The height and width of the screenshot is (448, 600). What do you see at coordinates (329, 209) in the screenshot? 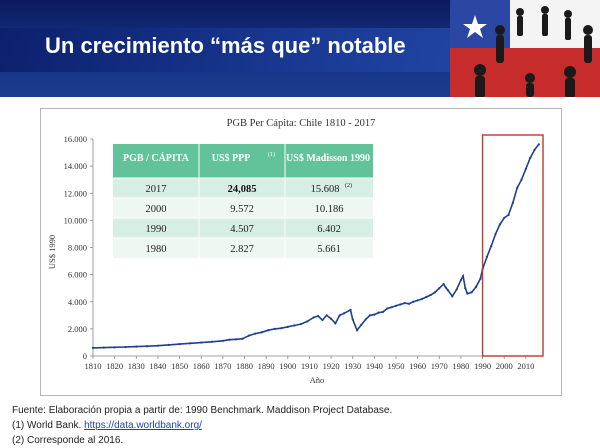
I see `table-cell: 10.186` at bounding box center [329, 209].